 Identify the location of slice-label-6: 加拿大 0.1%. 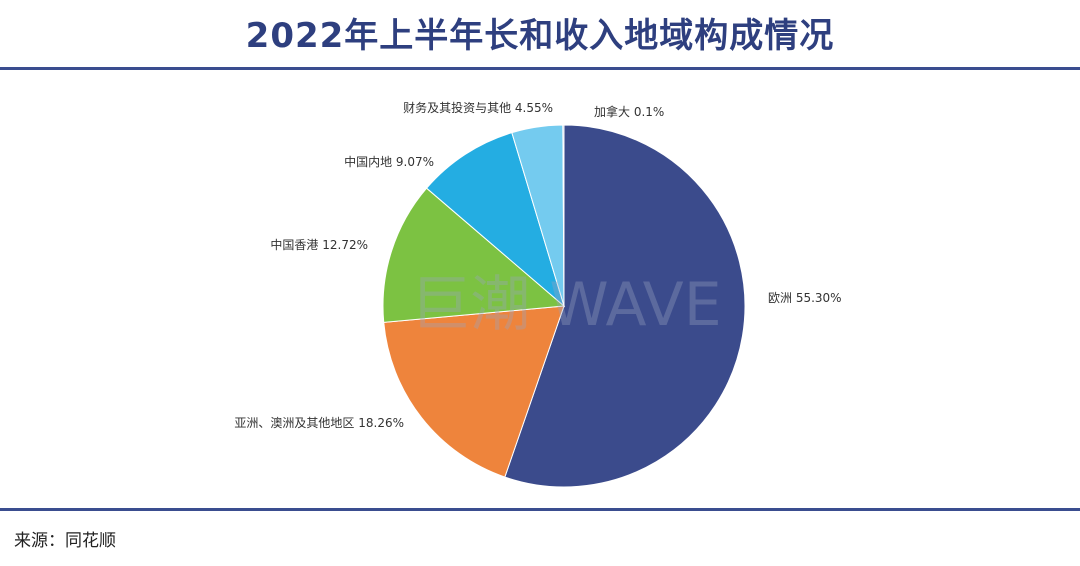
(629, 111).